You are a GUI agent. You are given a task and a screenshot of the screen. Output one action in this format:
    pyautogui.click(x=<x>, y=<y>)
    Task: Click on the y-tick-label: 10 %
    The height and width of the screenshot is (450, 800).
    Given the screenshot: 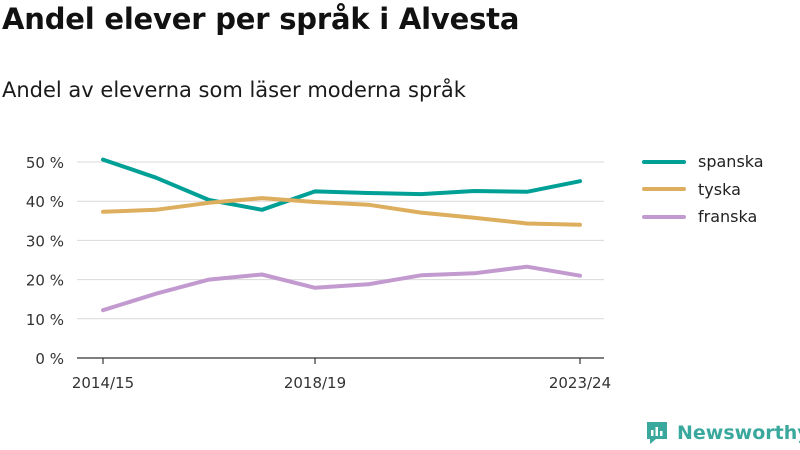 What is the action you would take?
    pyautogui.click(x=45, y=320)
    